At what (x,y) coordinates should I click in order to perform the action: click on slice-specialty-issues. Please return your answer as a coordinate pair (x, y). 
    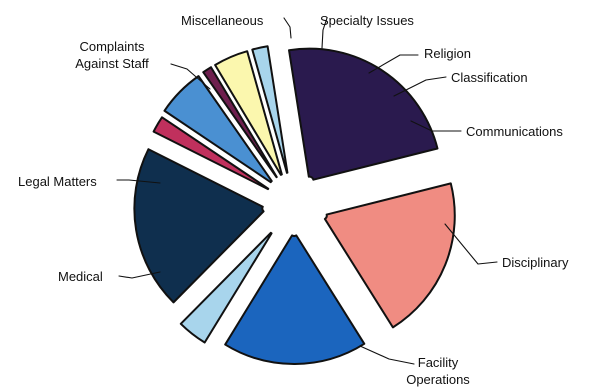
    Looking at the image, I should click on (218, 129).